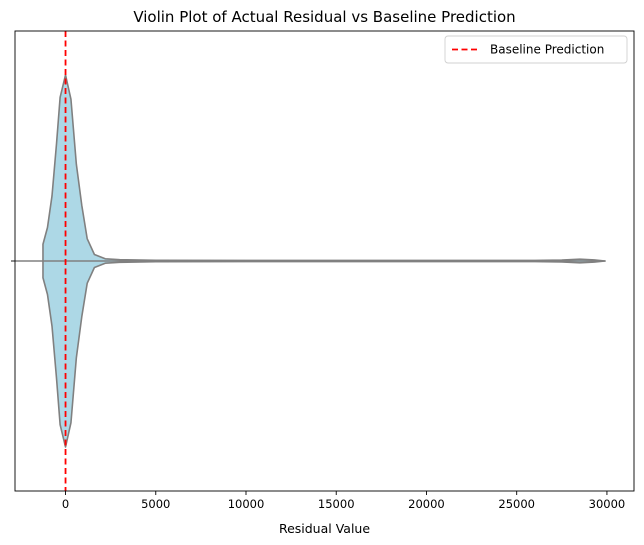 The height and width of the screenshot is (545, 644). What do you see at coordinates (155, 504) in the screenshot?
I see `x-tick-label-5000: 5000` at bounding box center [155, 504].